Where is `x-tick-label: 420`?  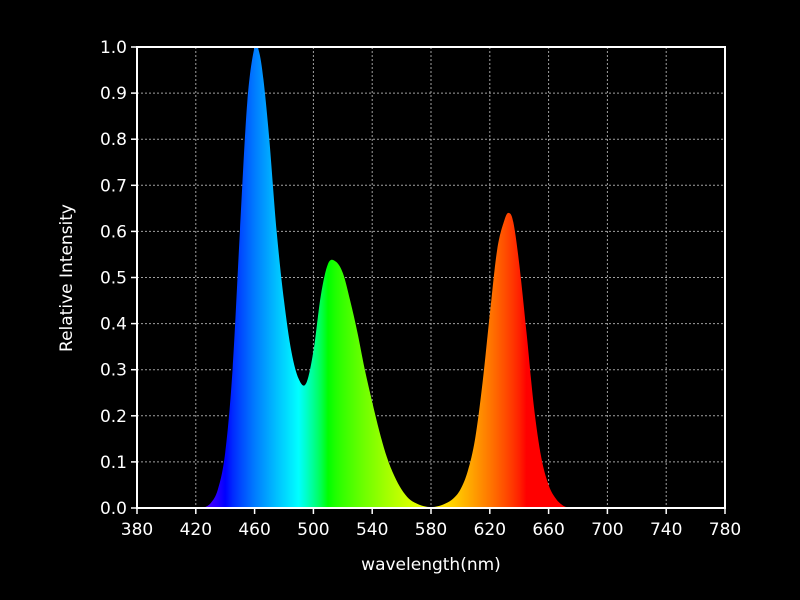 x-tick-label: 420 is located at coordinates (196, 530).